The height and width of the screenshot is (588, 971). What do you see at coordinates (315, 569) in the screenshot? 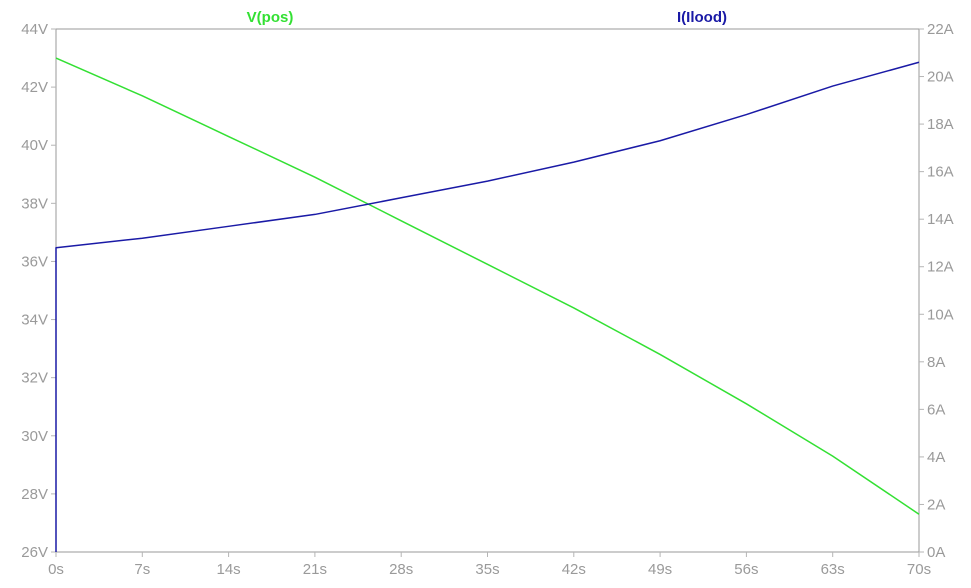
I see `x-tick-label: 21s` at bounding box center [315, 569].